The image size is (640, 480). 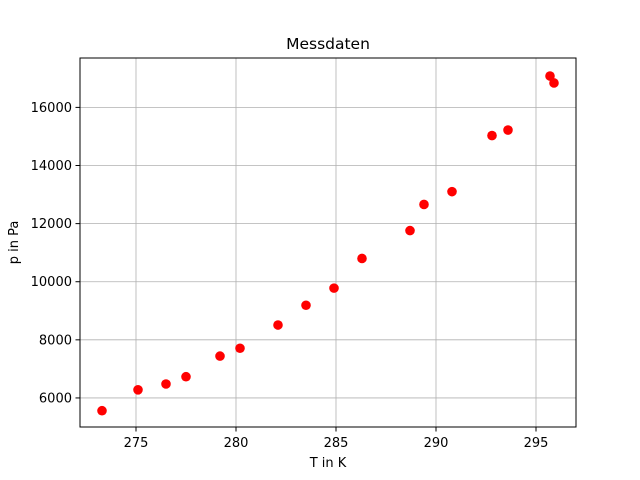 I want to click on y-axis-ticks: 6000 8000 10000 12000 14000 16000, so click(x=55, y=253).